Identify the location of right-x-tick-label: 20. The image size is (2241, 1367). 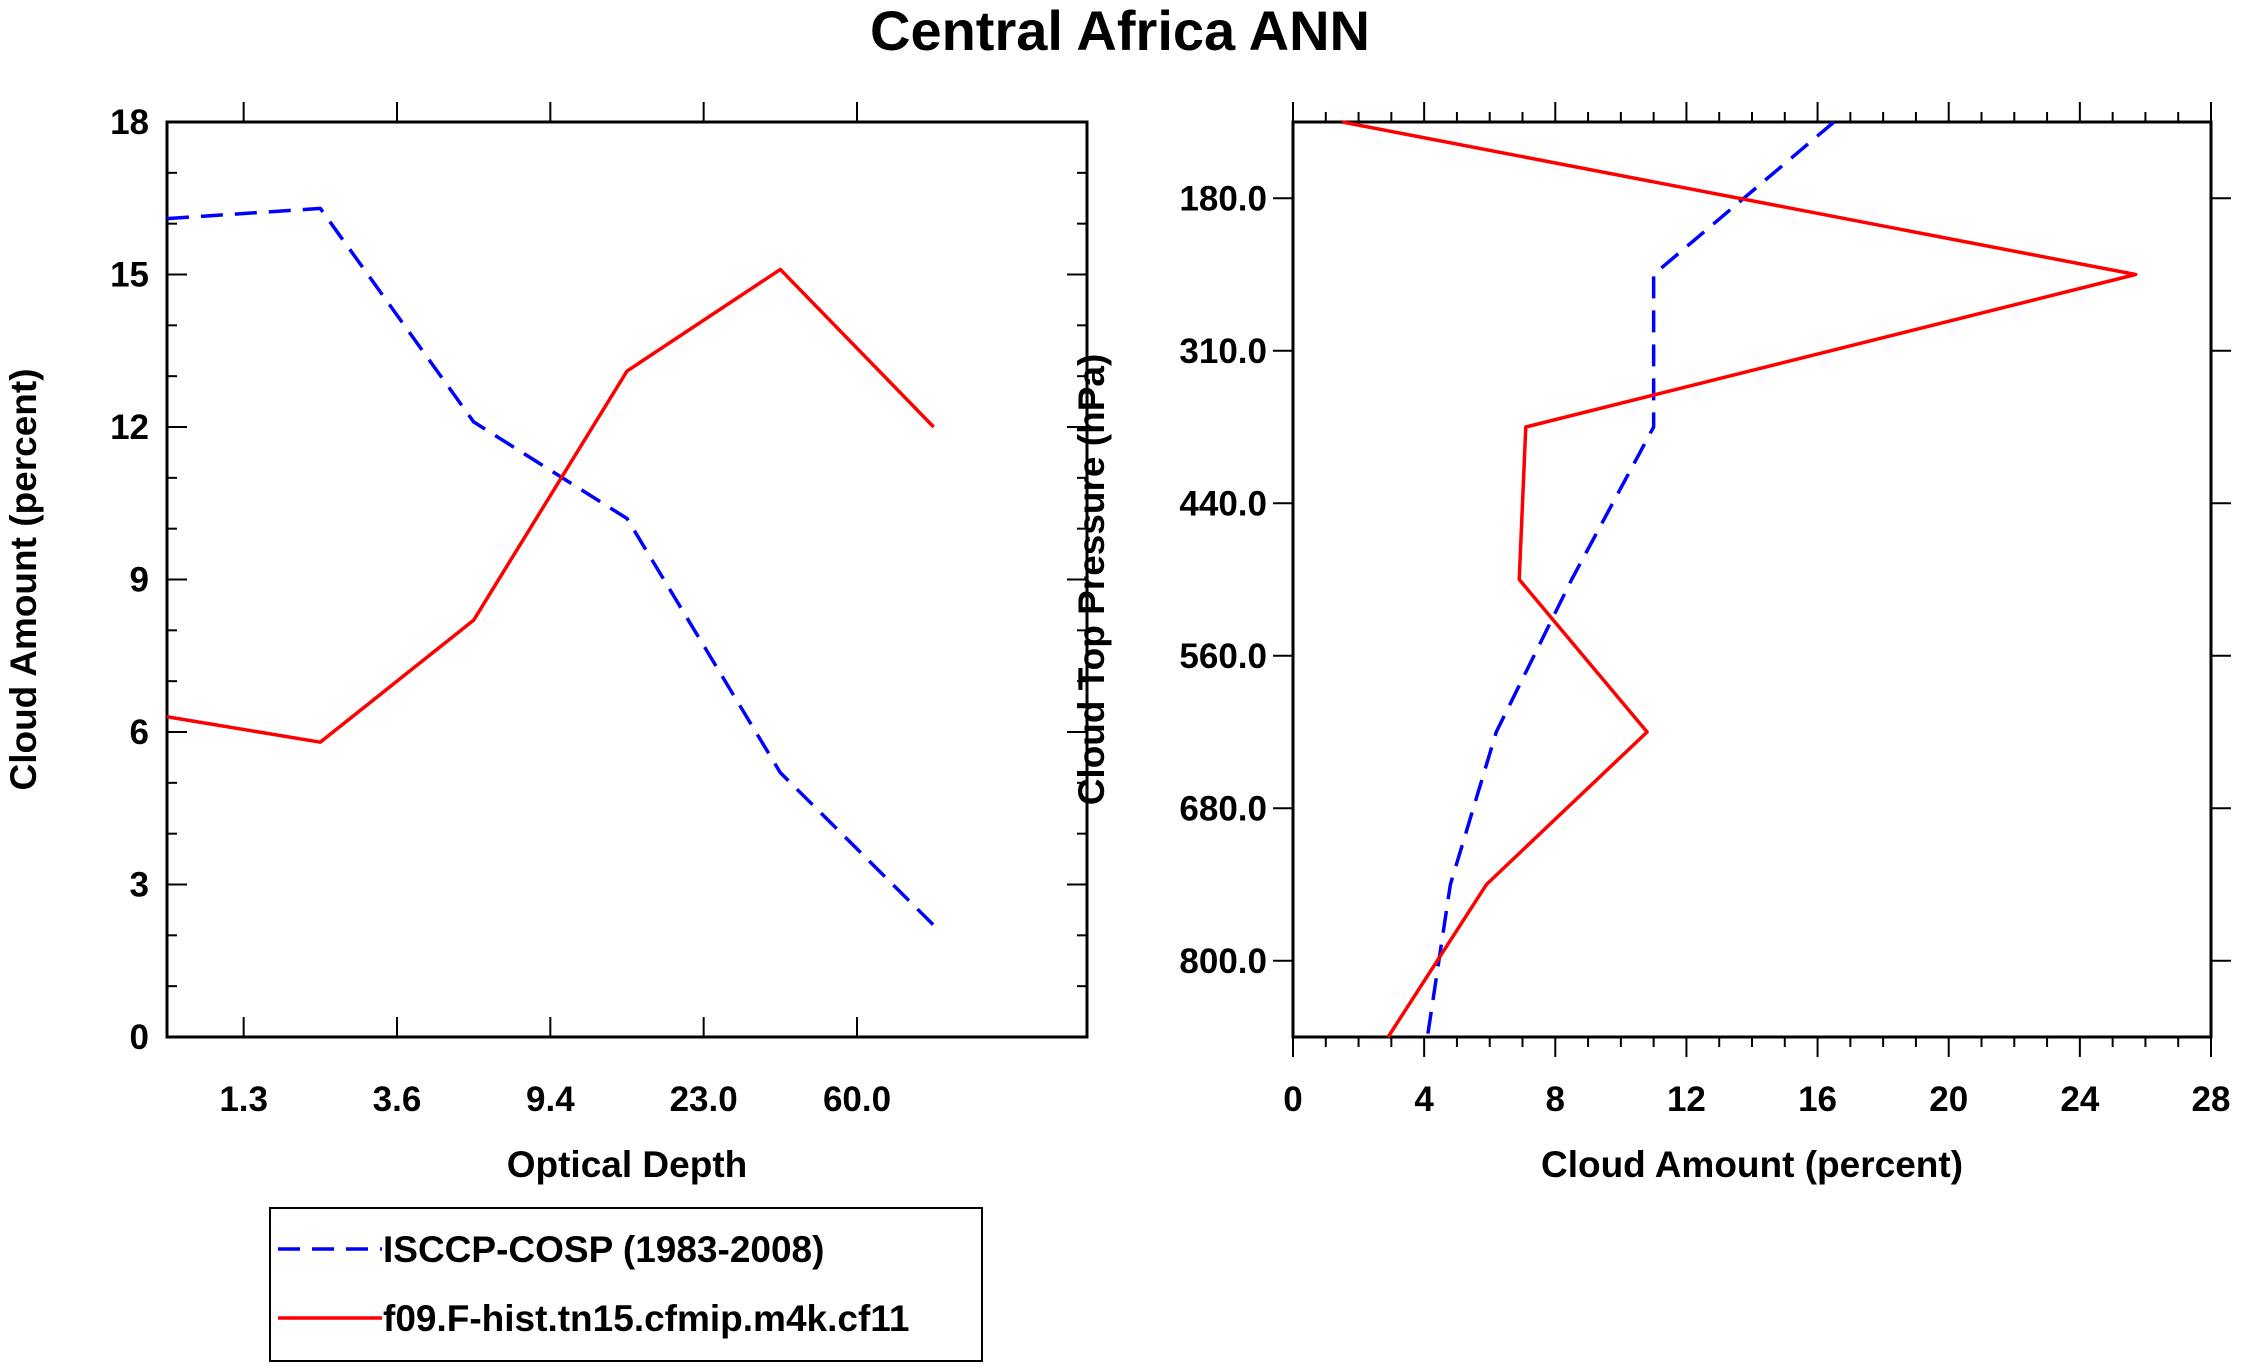
(1948, 1099).